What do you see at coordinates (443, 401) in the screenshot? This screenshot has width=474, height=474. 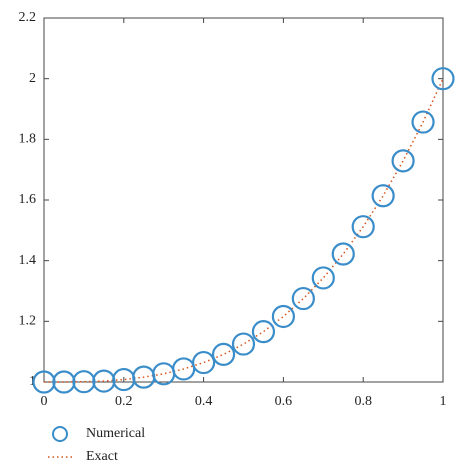 I see `x-tick-label: 1` at bounding box center [443, 401].